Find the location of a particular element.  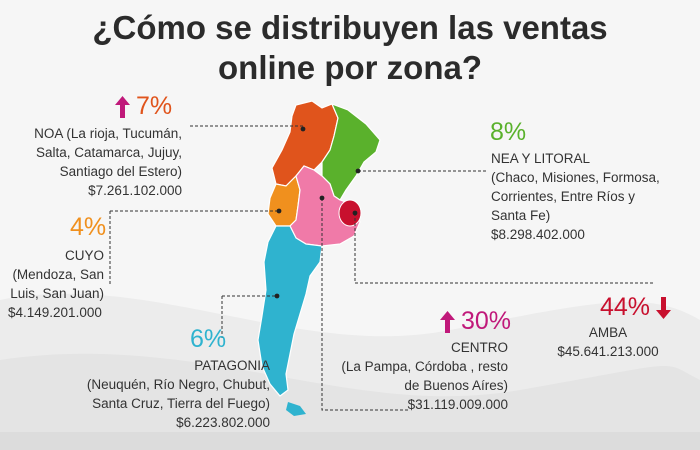

amba-pct-value: 44% is located at coordinates (625, 307).